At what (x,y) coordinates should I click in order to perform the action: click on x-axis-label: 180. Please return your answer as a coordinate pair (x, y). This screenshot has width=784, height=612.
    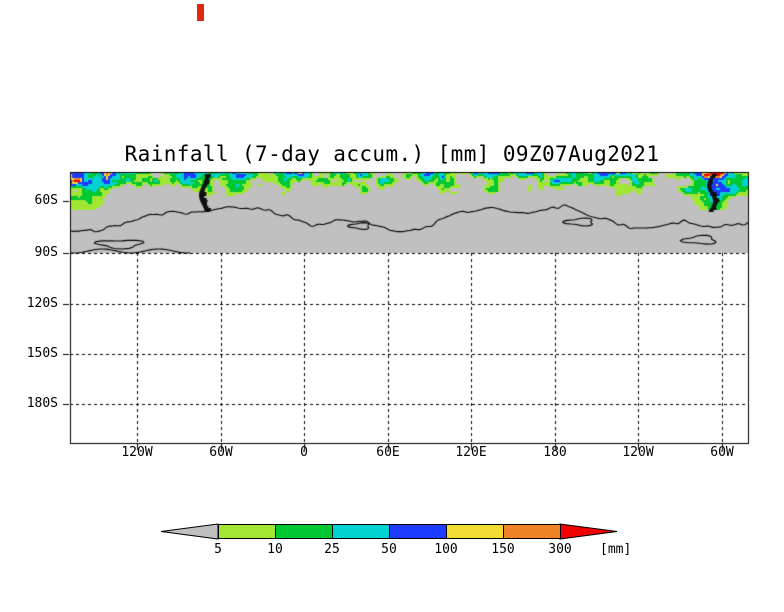
    Looking at the image, I should click on (555, 452).